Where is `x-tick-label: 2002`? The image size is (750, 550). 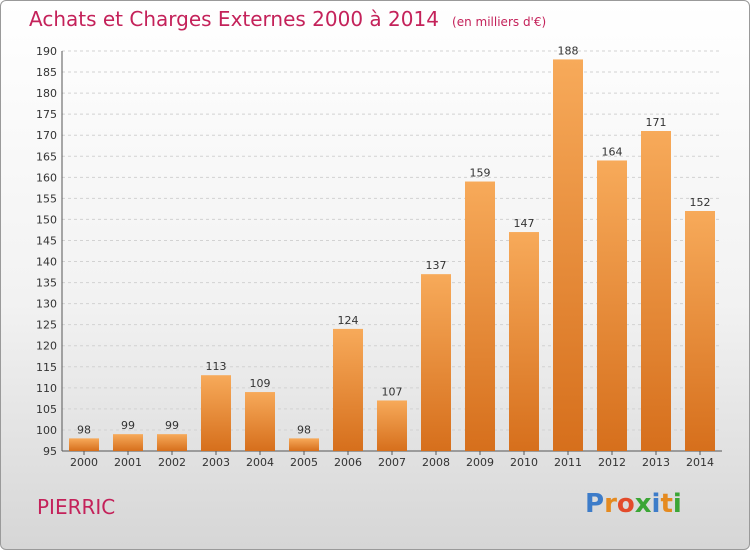
x-tick-label: 2002 is located at coordinates (172, 462).